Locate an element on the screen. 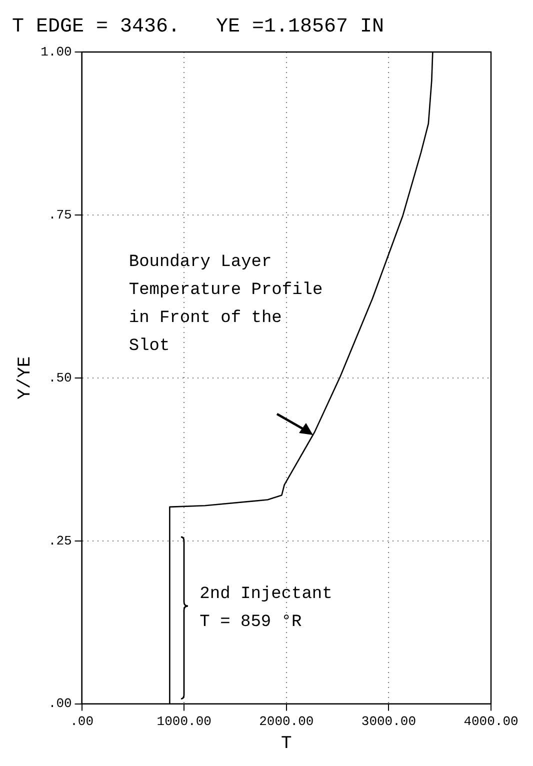 This screenshot has width=533, height=766. annotation: Boundary Layer Temperature Profile in Front of the Slot is located at coordinates (225, 304).